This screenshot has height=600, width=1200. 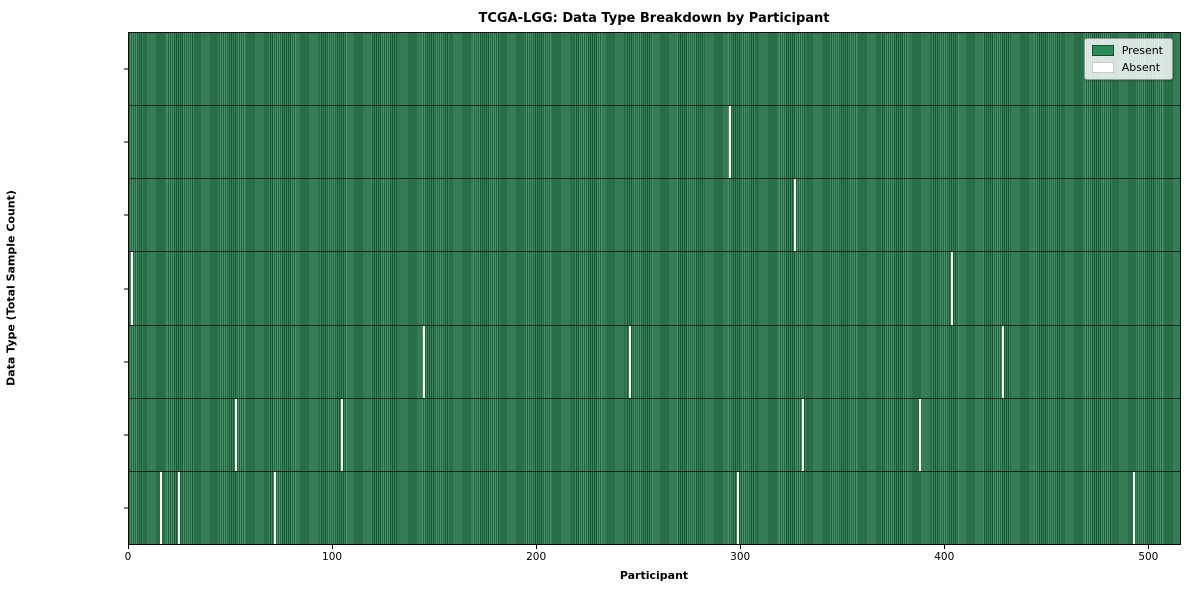 What do you see at coordinates (1102, 50) in the screenshot?
I see `present-swatch-icon` at bounding box center [1102, 50].